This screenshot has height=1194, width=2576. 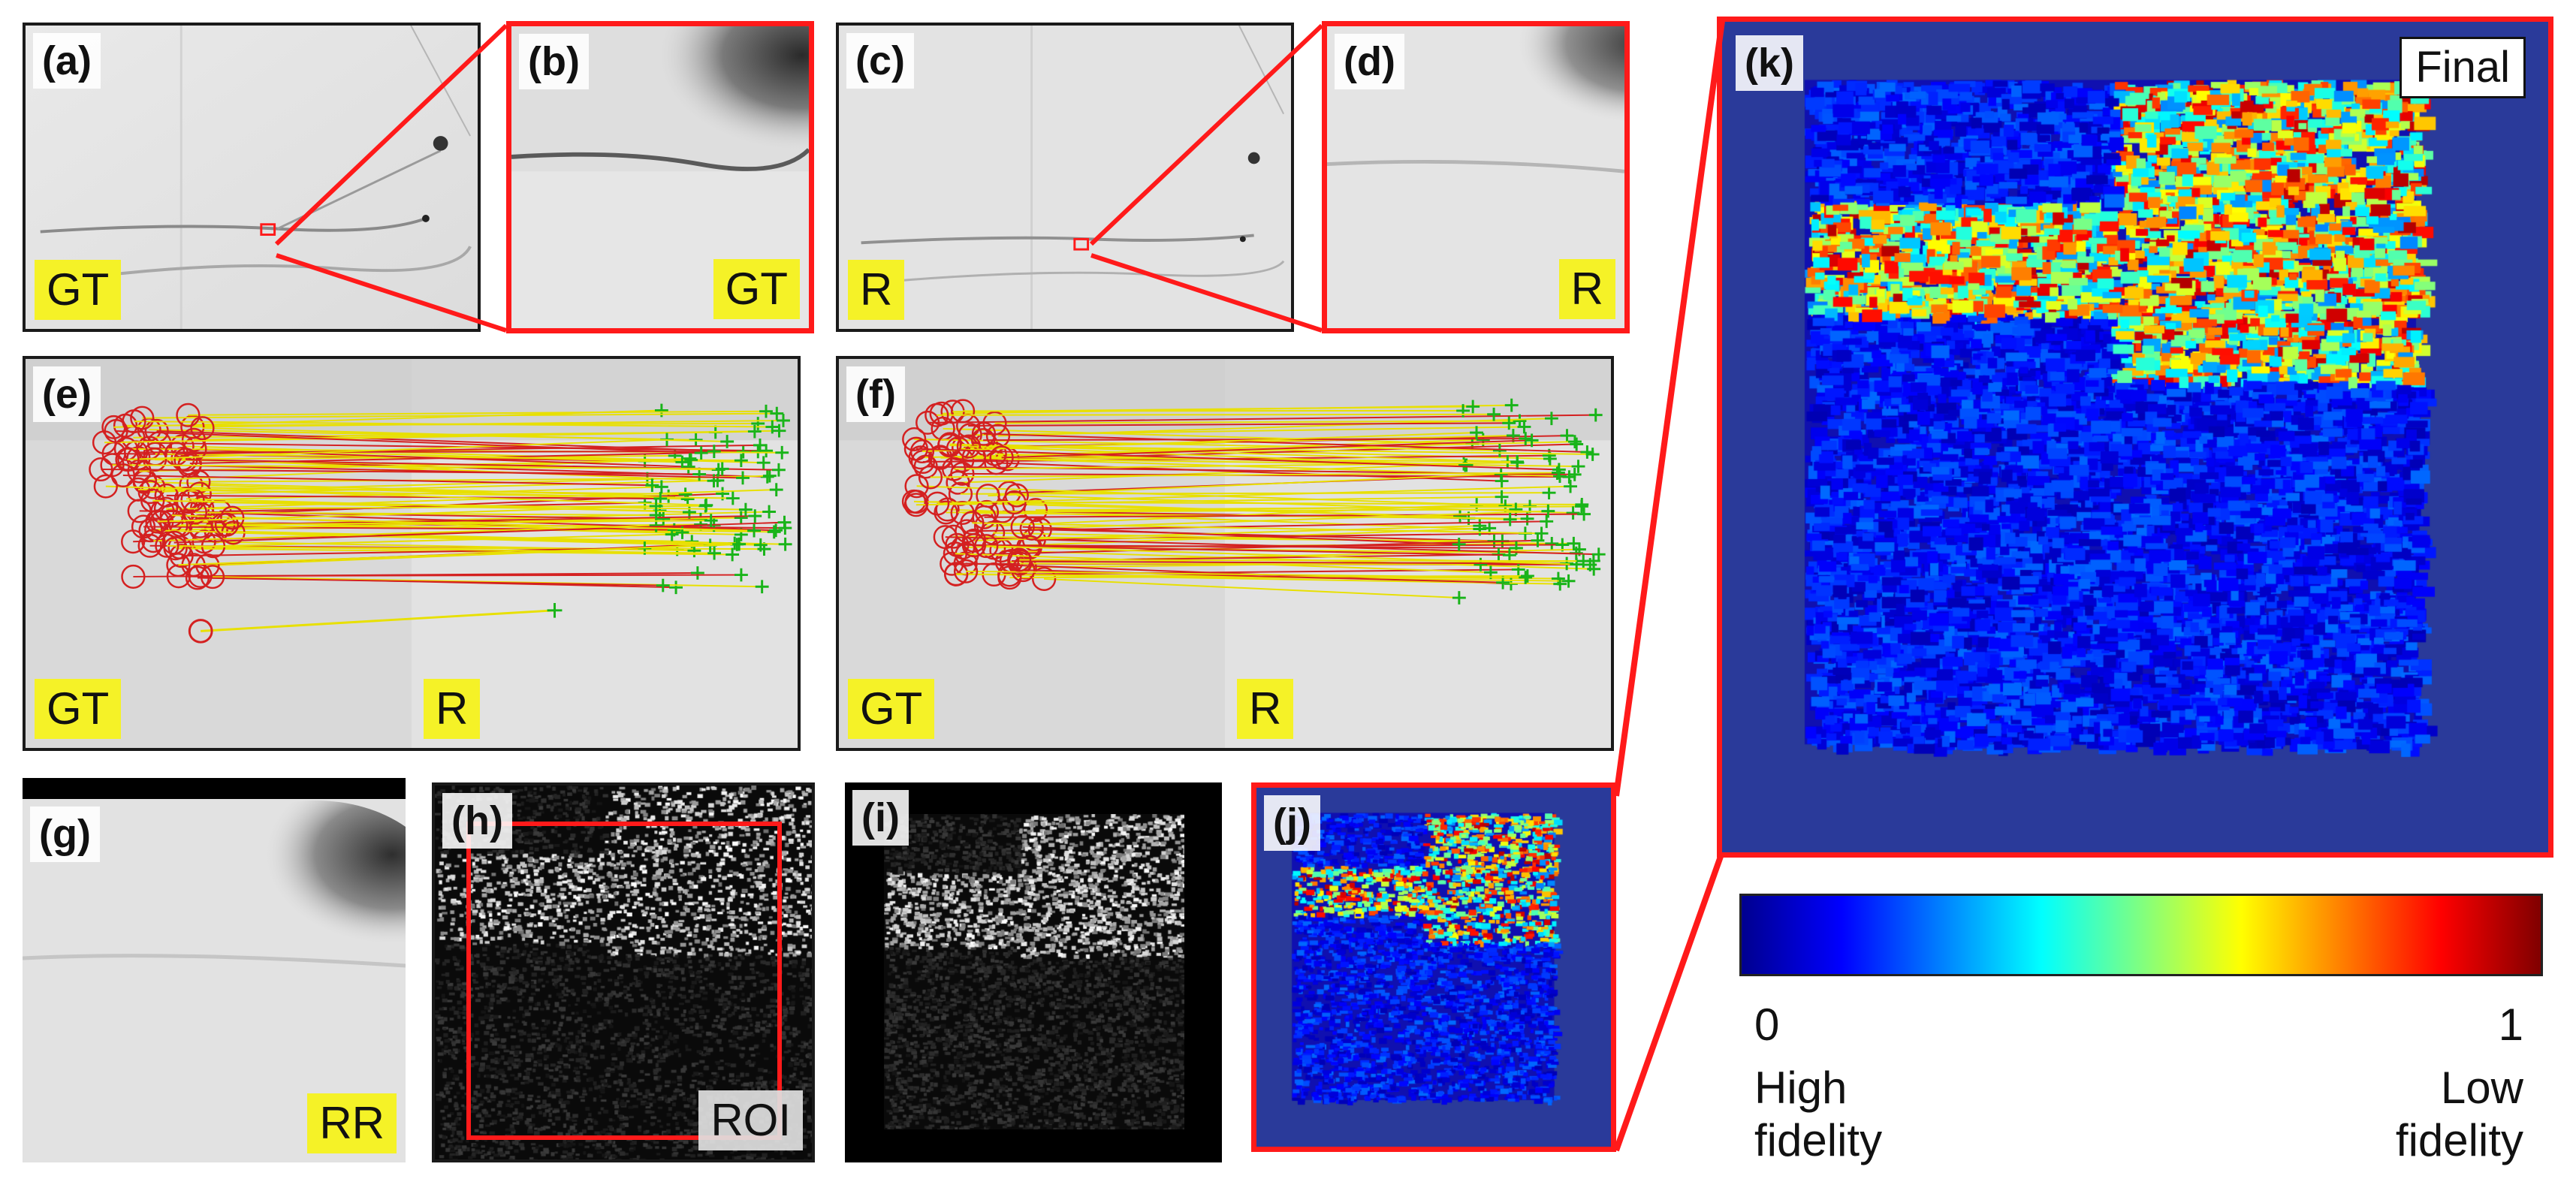 I want to click on panel-i-roi-difference: (i), so click(x=1034, y=972).